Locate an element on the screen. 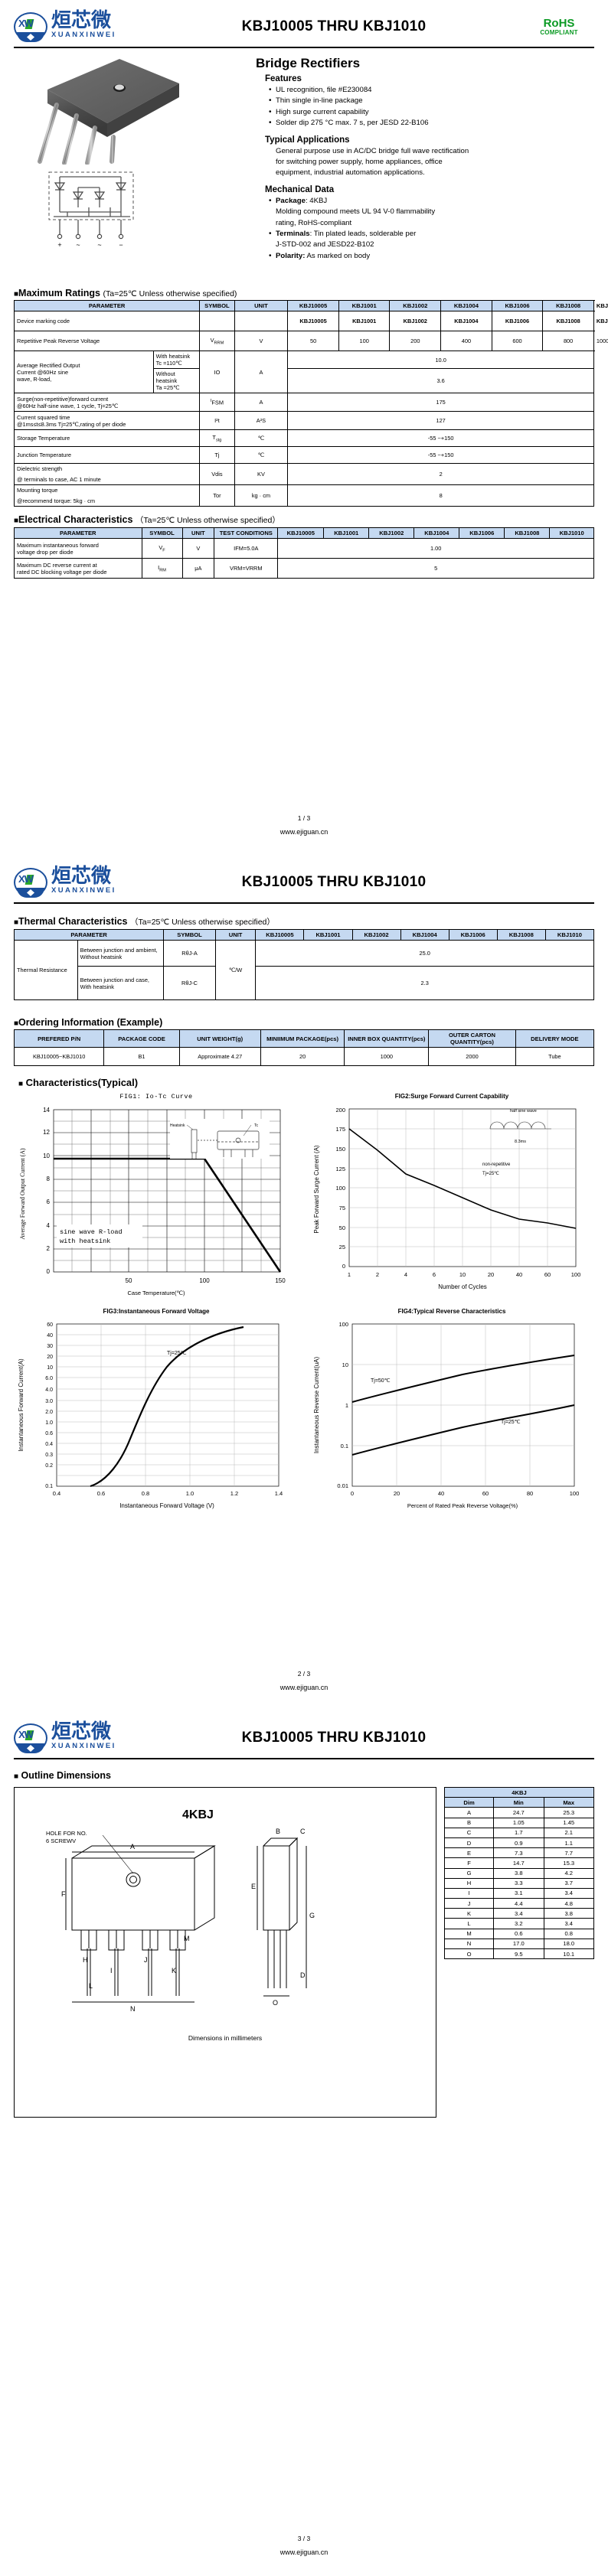 The height and width of the screenshot is (2576, 608). svg-text: 8 is located at coordinates (49, 1179).